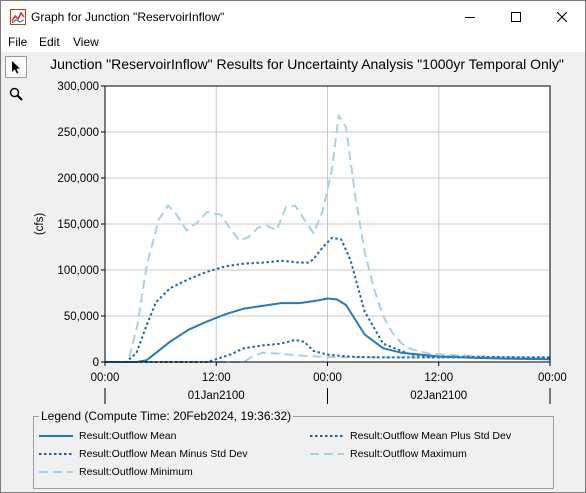 This screenshot has width=586, height=493. I want to click on day-label: 02Jan2100, so click(438, 396).